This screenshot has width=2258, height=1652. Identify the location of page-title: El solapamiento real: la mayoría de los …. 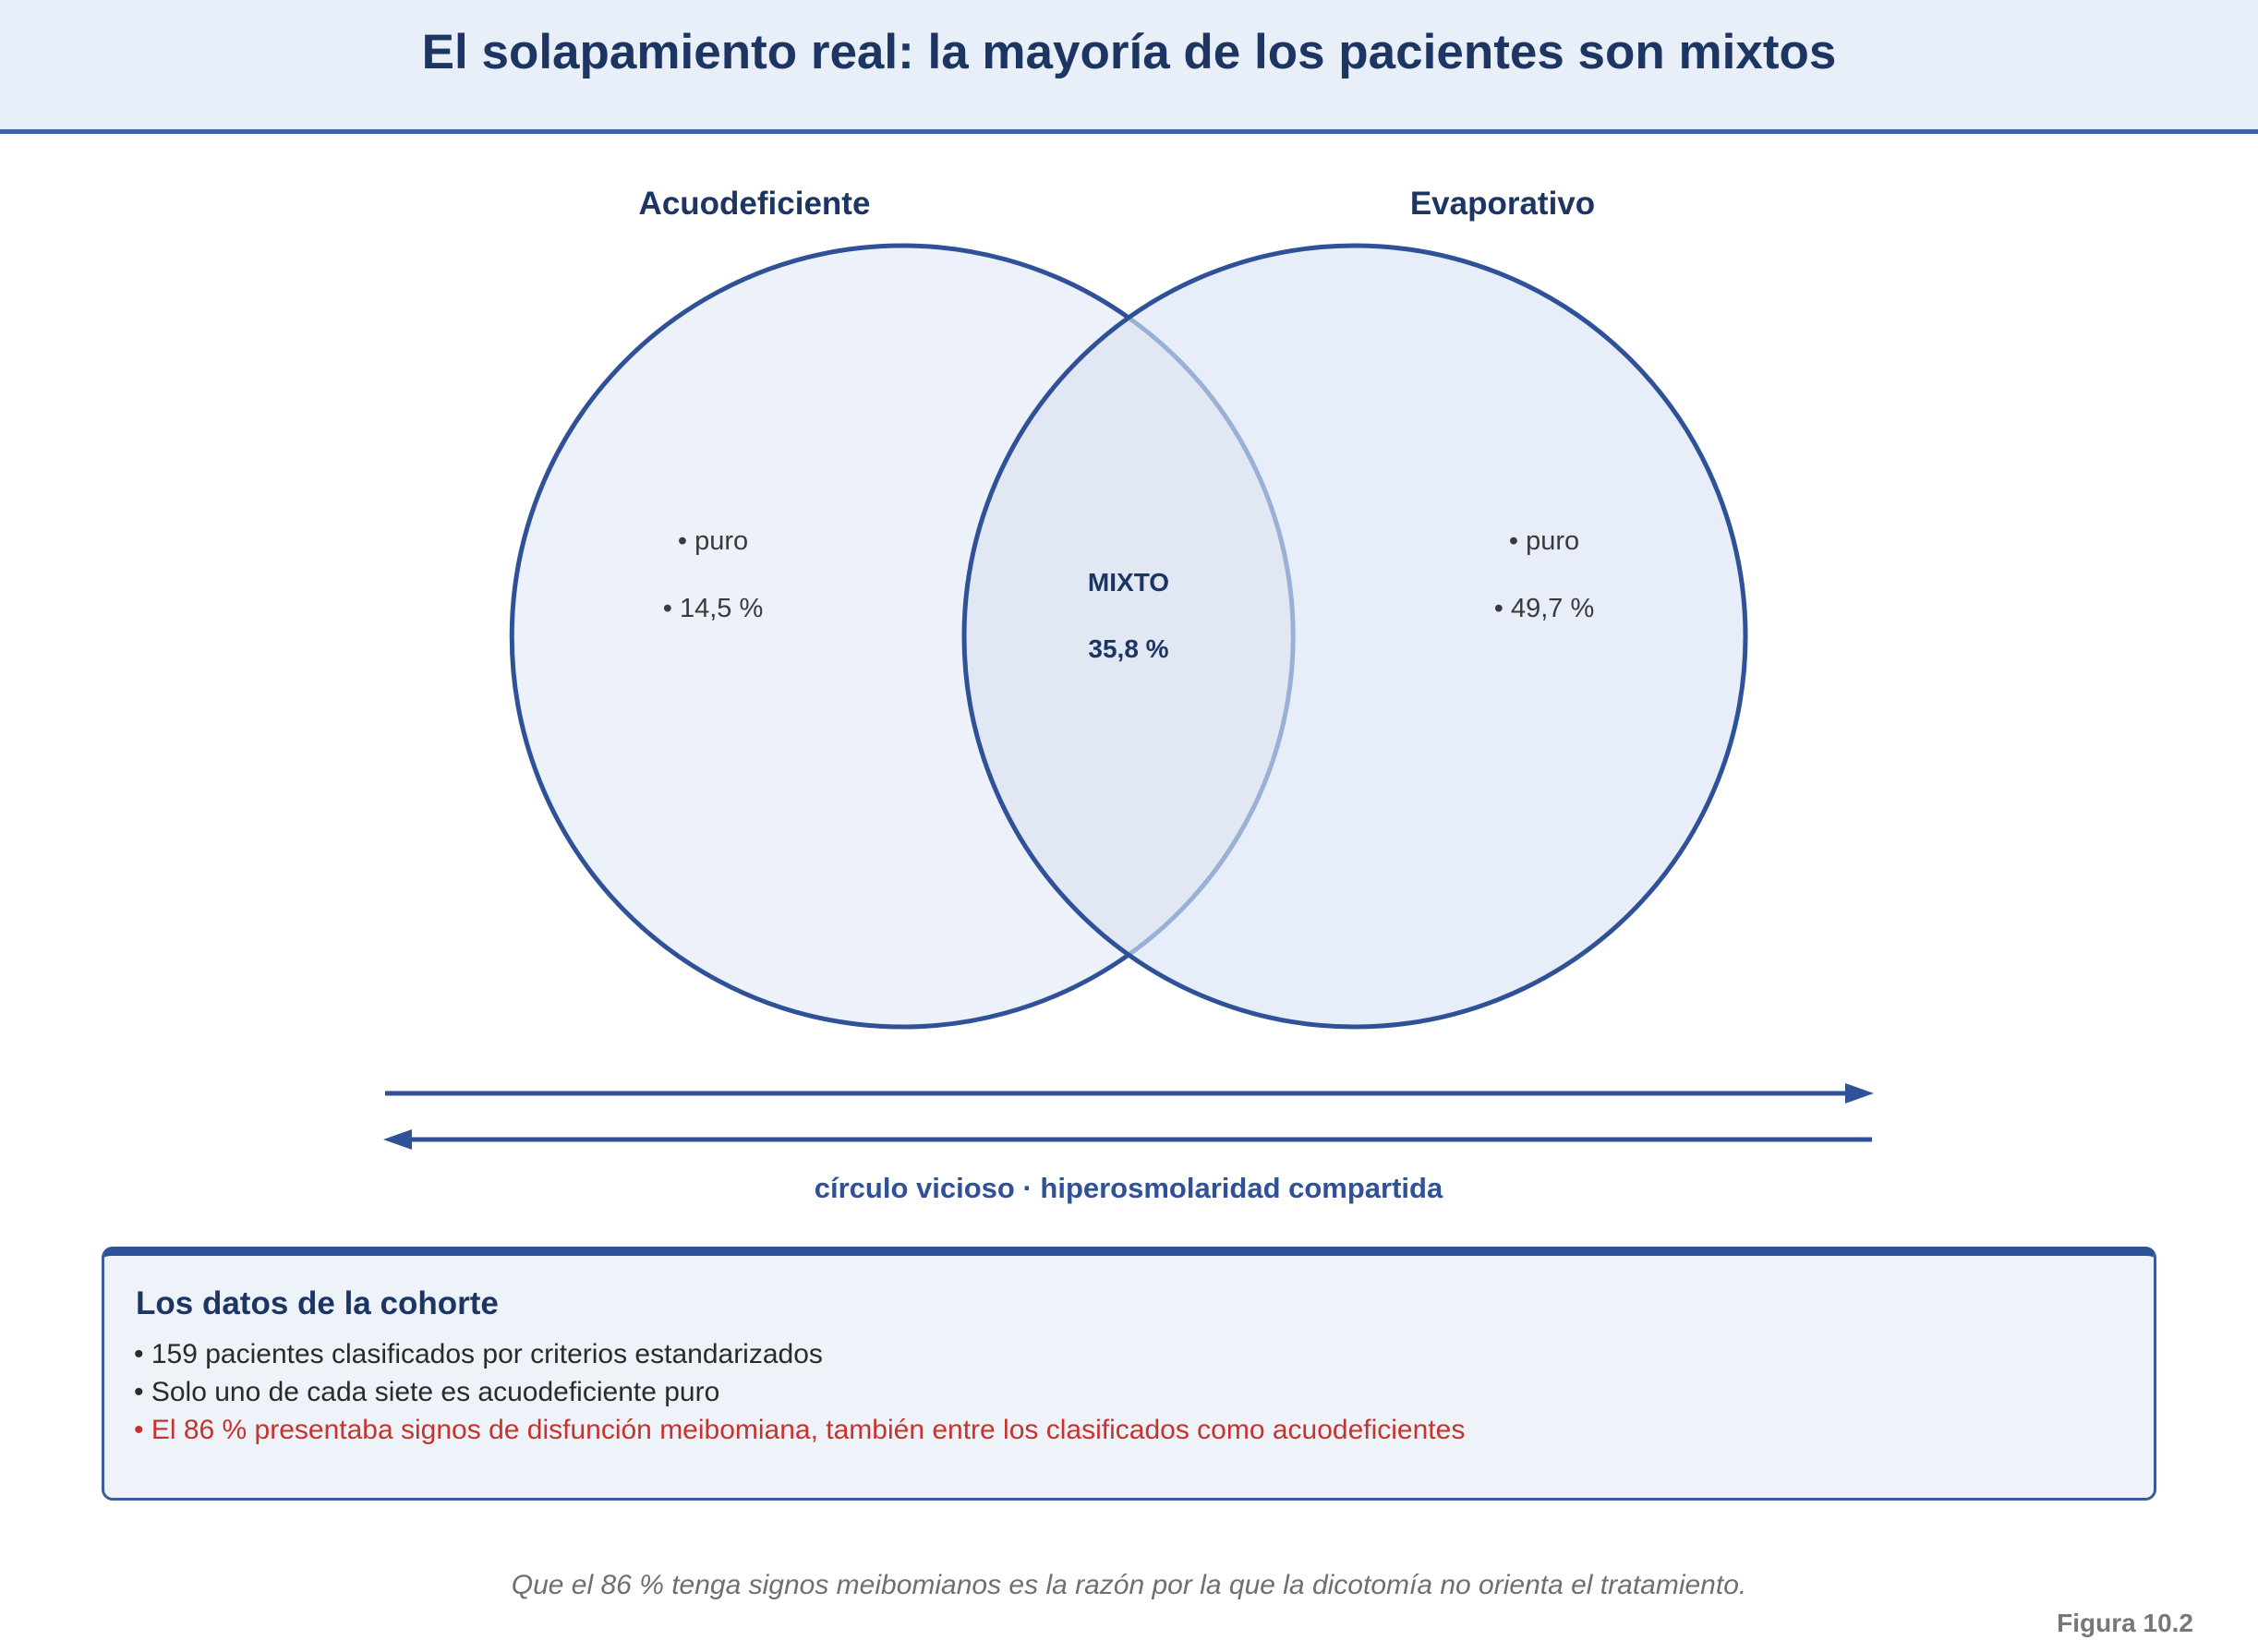
(1129, 52).